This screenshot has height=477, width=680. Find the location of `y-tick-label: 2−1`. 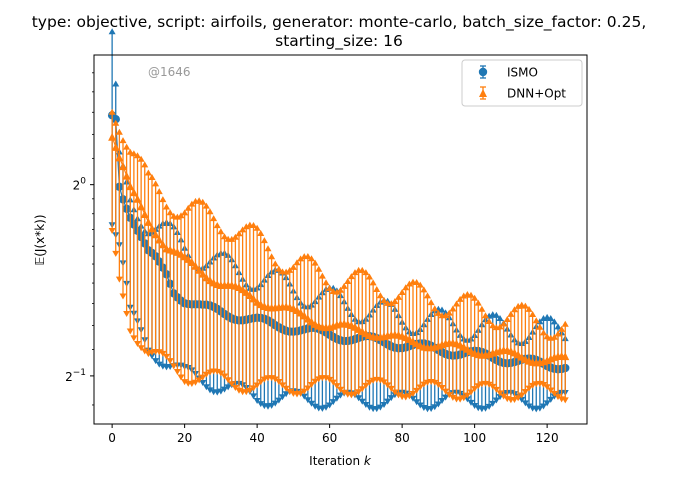

y-tick-label: 2−1 is located at coordinates (75, 376).